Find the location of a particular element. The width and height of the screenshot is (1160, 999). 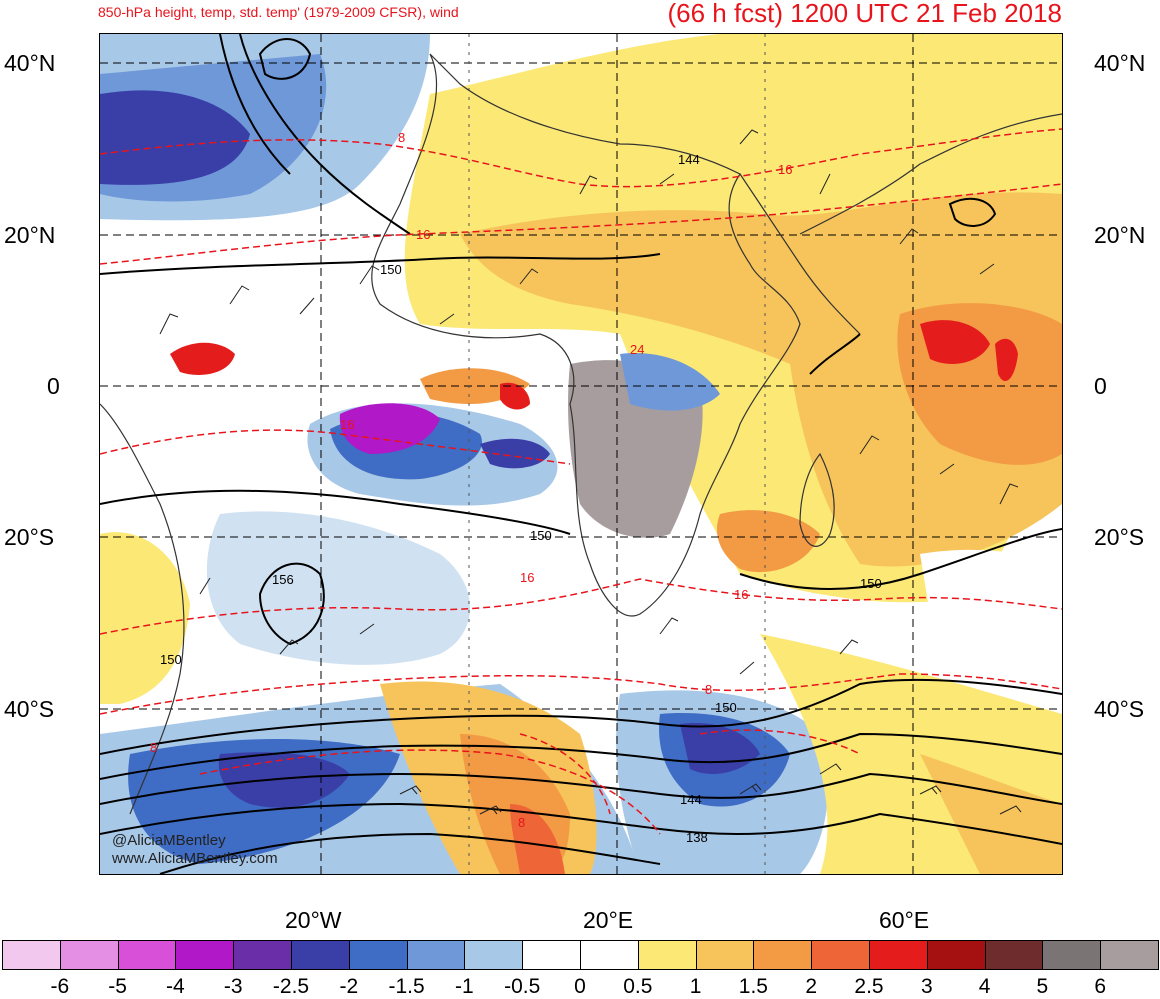

height-label-144-north: 144 is located at coordinates (689, 159).